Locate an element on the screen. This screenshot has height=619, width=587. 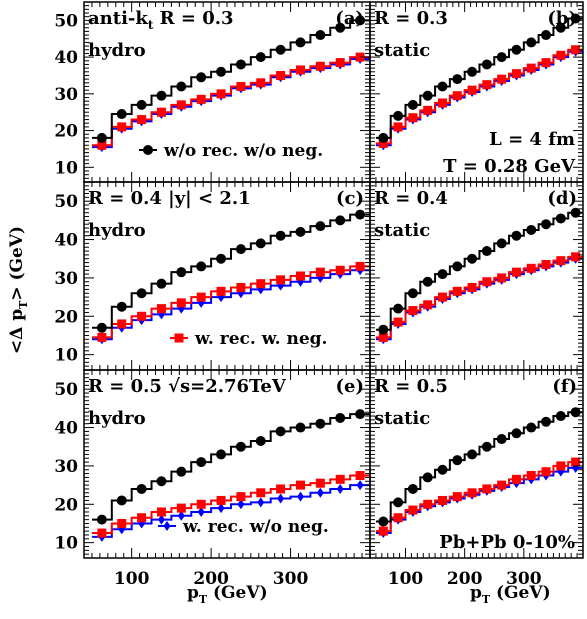
panel-letter: (f) is located at coordinates (564, 386).